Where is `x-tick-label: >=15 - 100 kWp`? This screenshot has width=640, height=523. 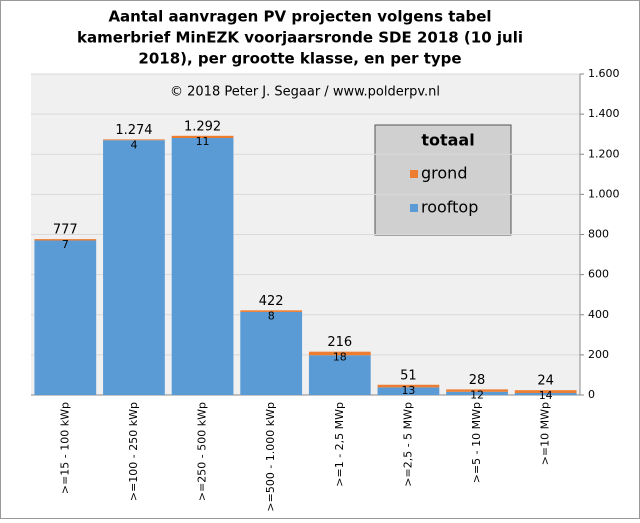
x-tick-label: >=15 - 100 kWp is located at coordinates (64, 448).